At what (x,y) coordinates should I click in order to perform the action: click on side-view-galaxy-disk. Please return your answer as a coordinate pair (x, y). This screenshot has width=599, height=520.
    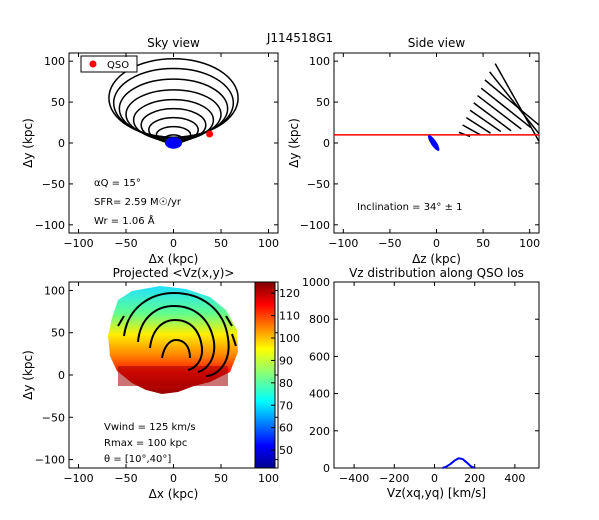
    Looking at the image, I should click on (433, 143).